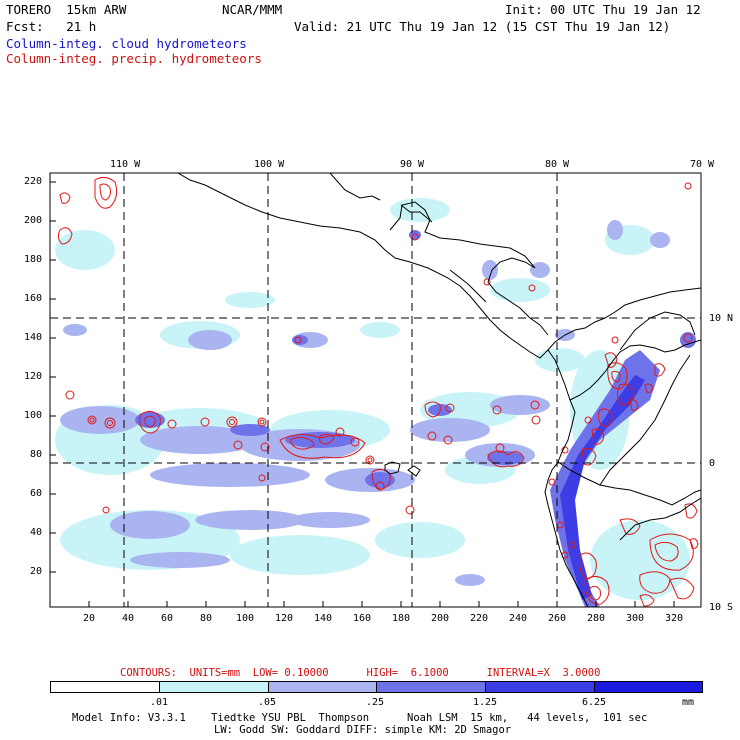  I want to click on y-tick-label: 120, so click(33, 376).